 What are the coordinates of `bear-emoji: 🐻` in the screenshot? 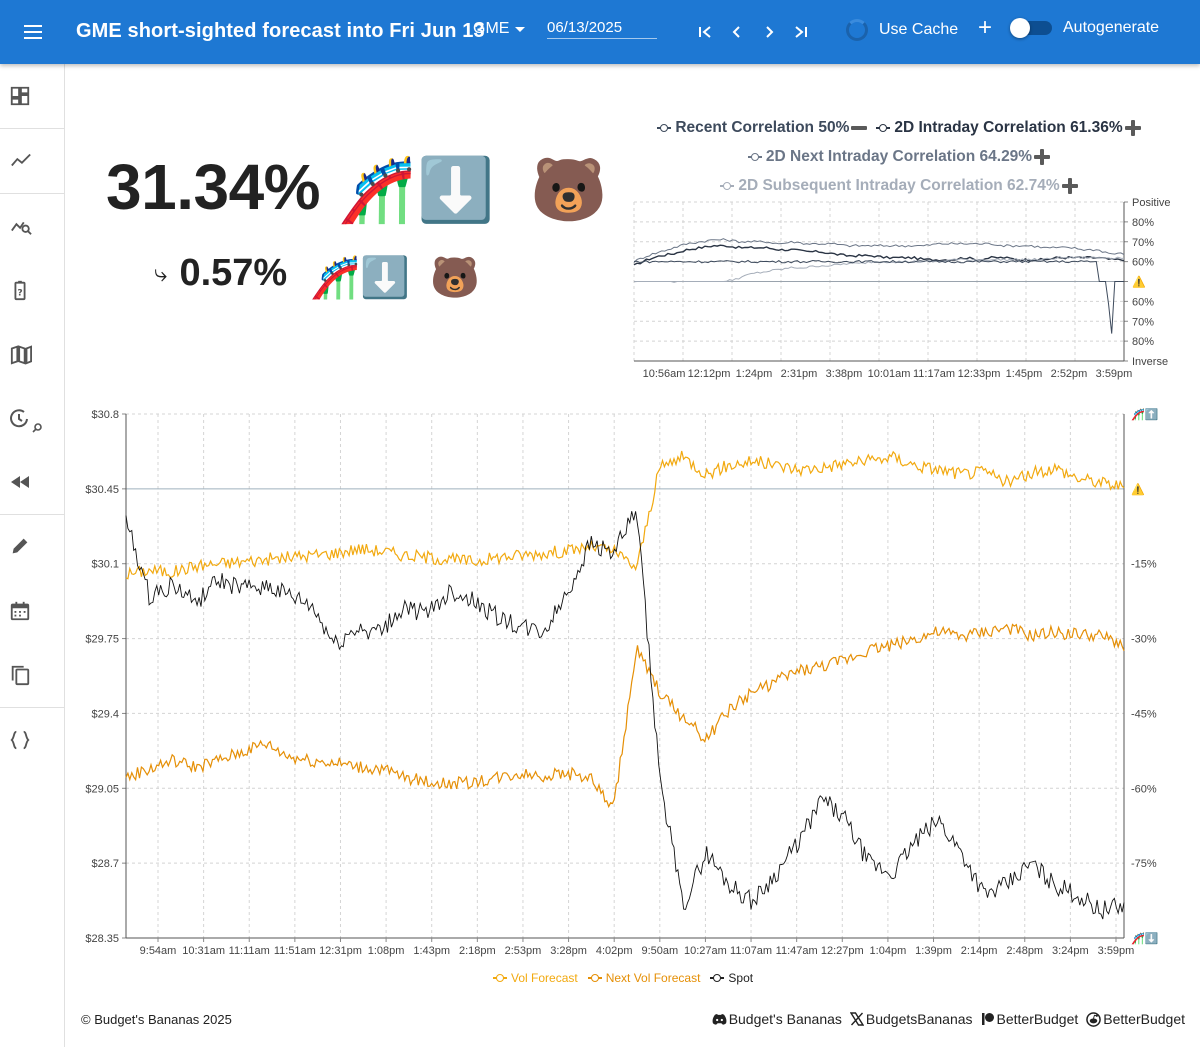 It's located at (569, 190).